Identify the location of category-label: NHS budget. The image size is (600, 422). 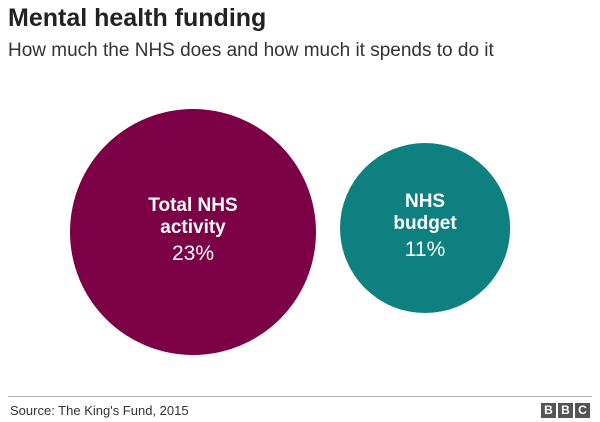
(425, 212).